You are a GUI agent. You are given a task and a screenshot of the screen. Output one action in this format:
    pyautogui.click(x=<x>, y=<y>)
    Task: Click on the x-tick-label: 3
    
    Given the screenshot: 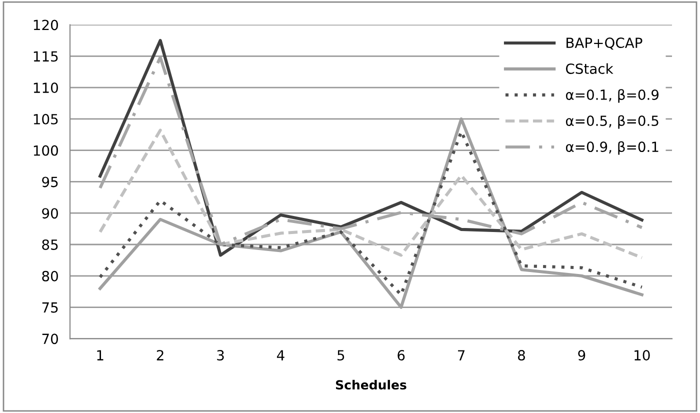 What is the action you would take?
    pyautogui.click(x=220, y=355)
    